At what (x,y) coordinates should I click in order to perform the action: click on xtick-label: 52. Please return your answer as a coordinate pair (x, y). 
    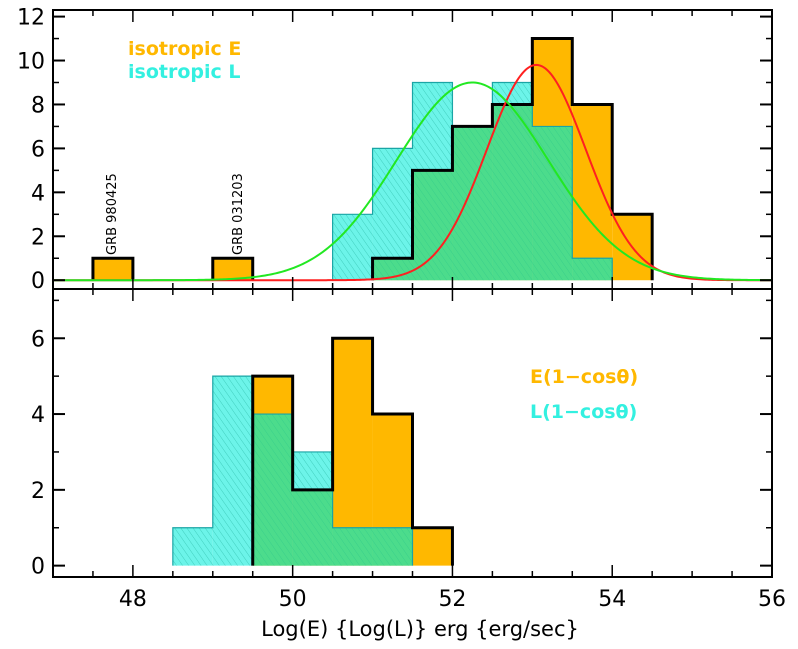
    Looking at the image, I should click on (452, 599).